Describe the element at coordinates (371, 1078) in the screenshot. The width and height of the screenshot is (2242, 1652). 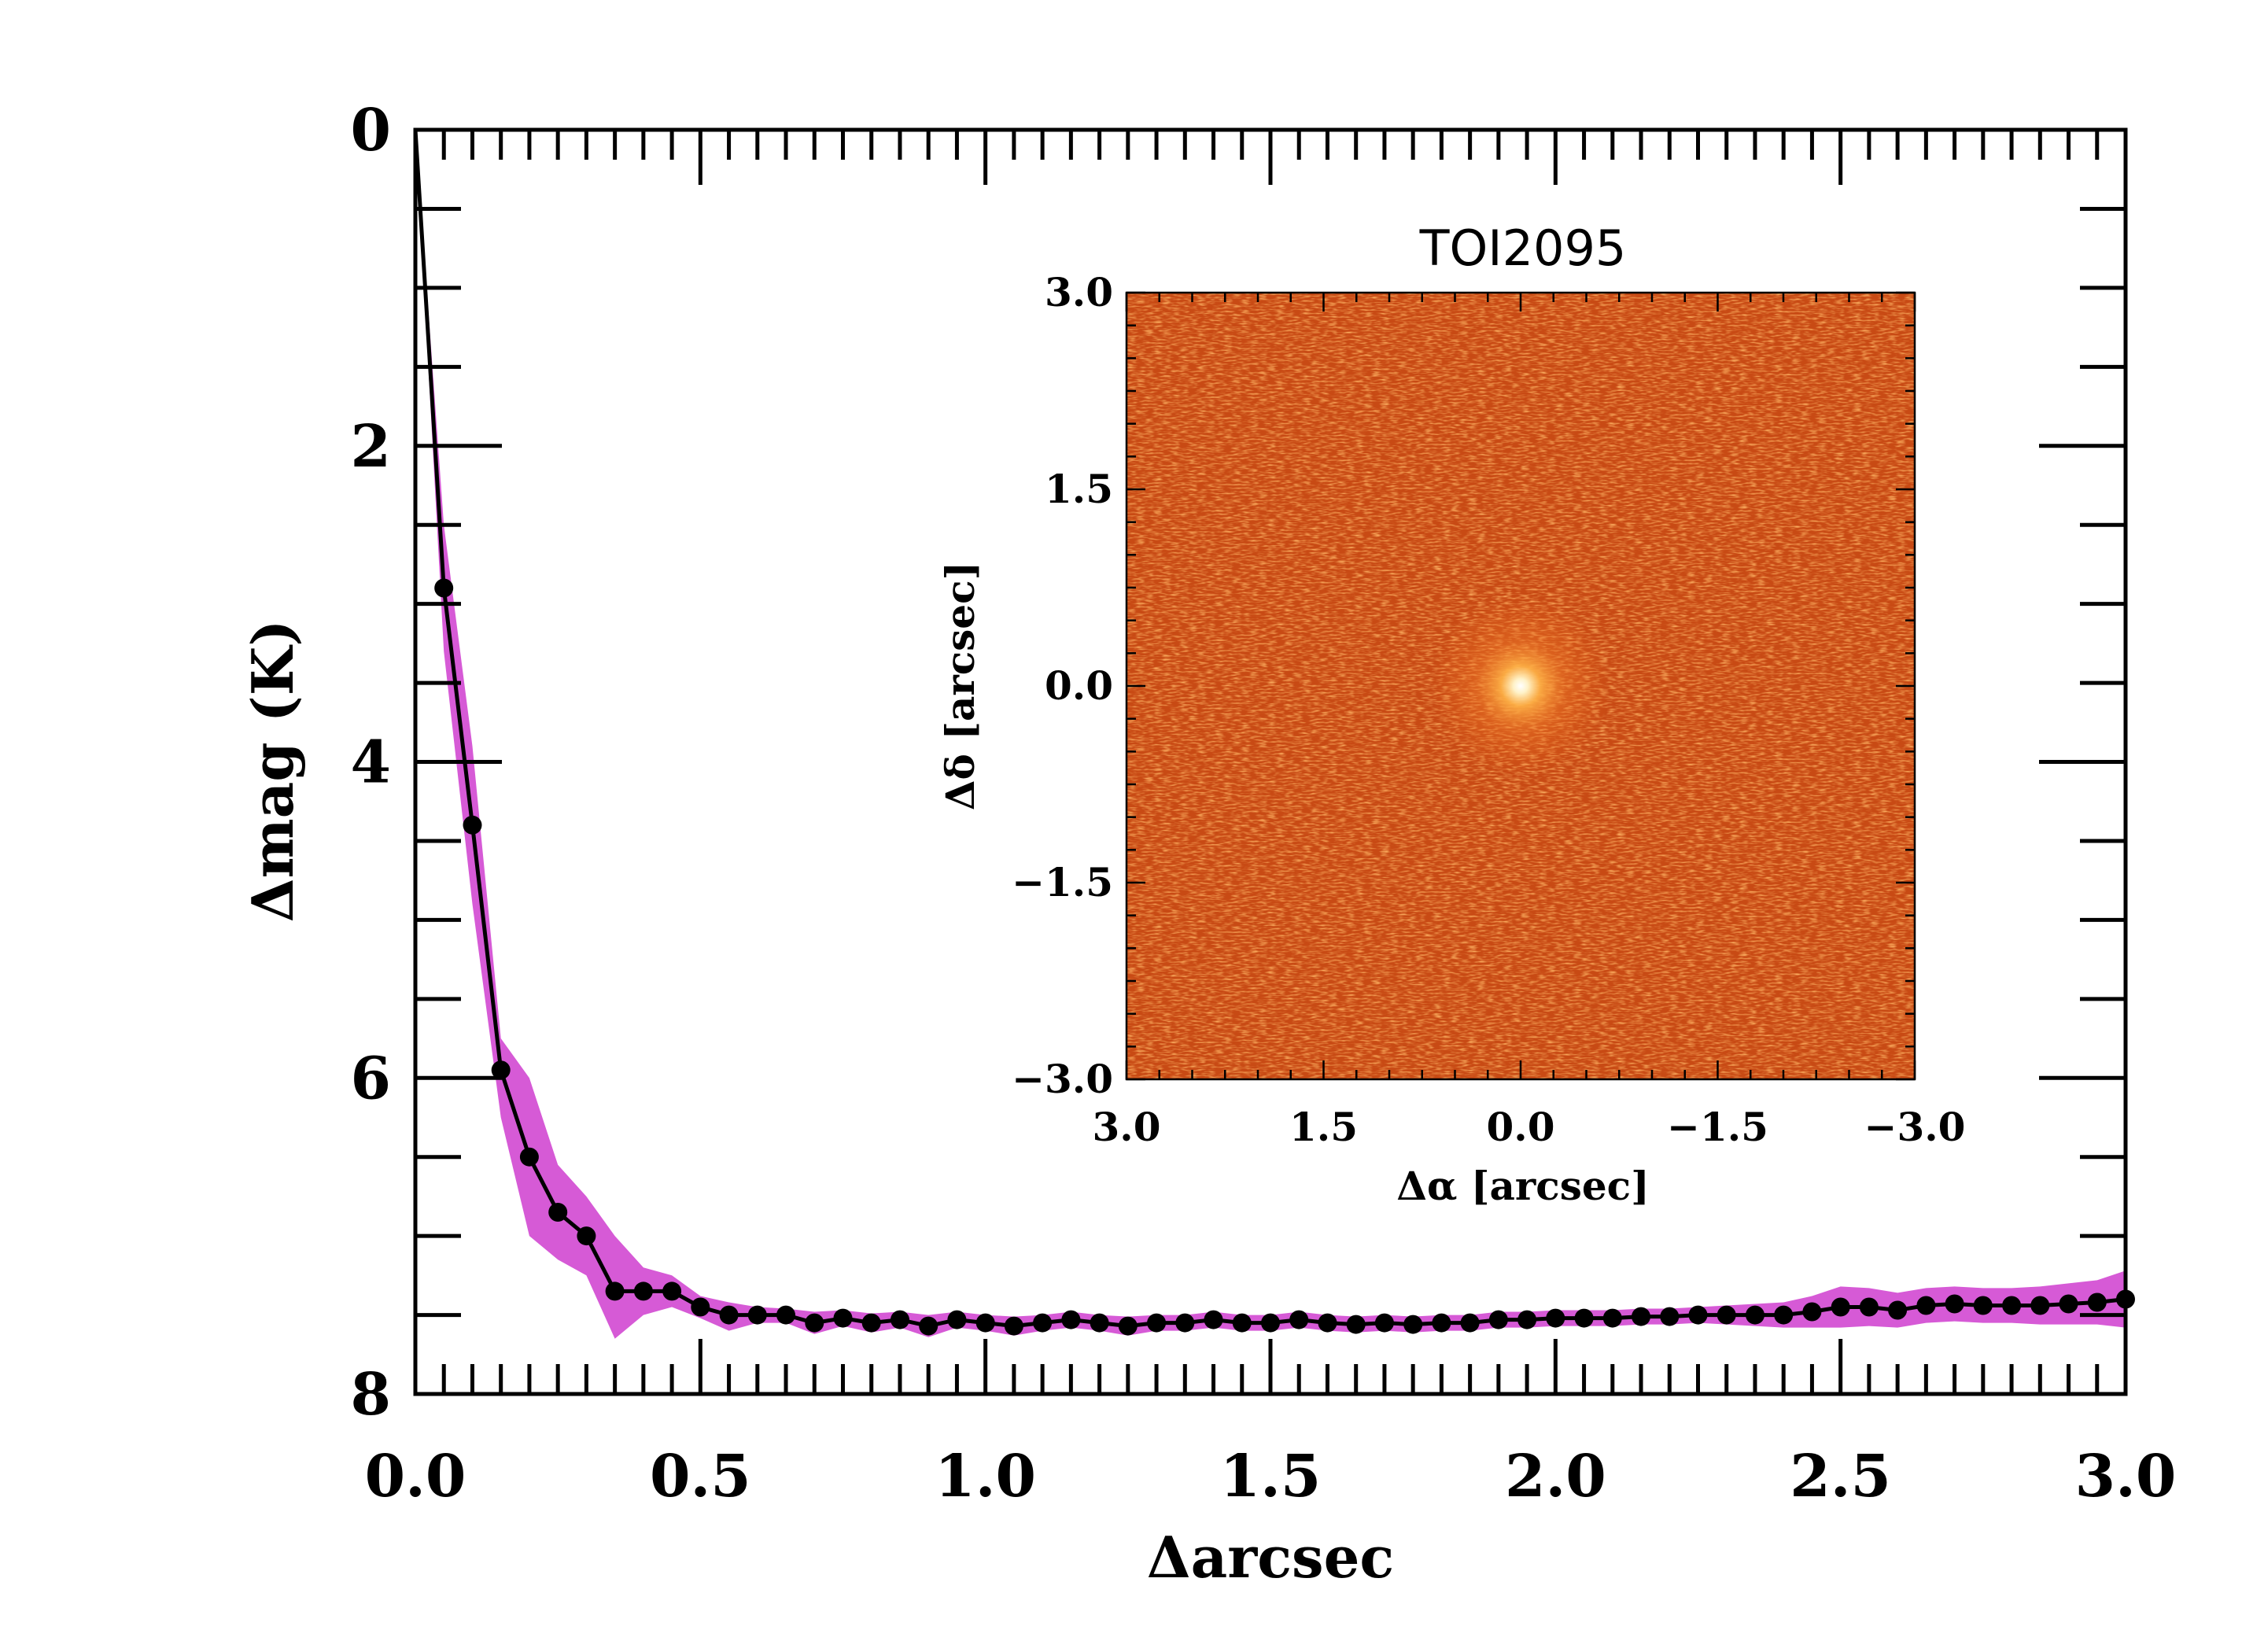
I see `y-tick-label: 6` at that location.